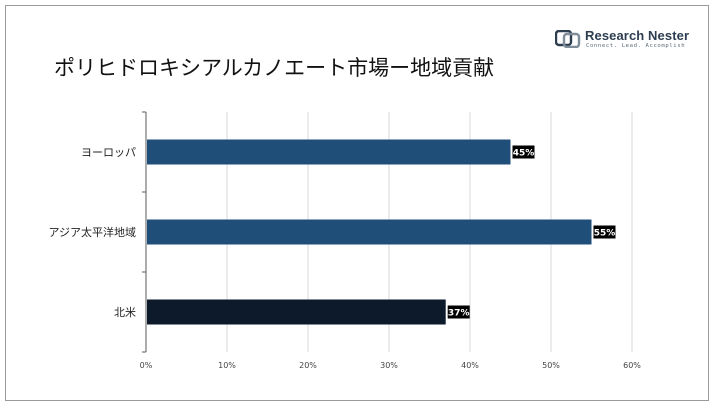  Describe the element at coordinates (470, 365) in the screenshot. I see `x-tick-label: 40%` at that location.